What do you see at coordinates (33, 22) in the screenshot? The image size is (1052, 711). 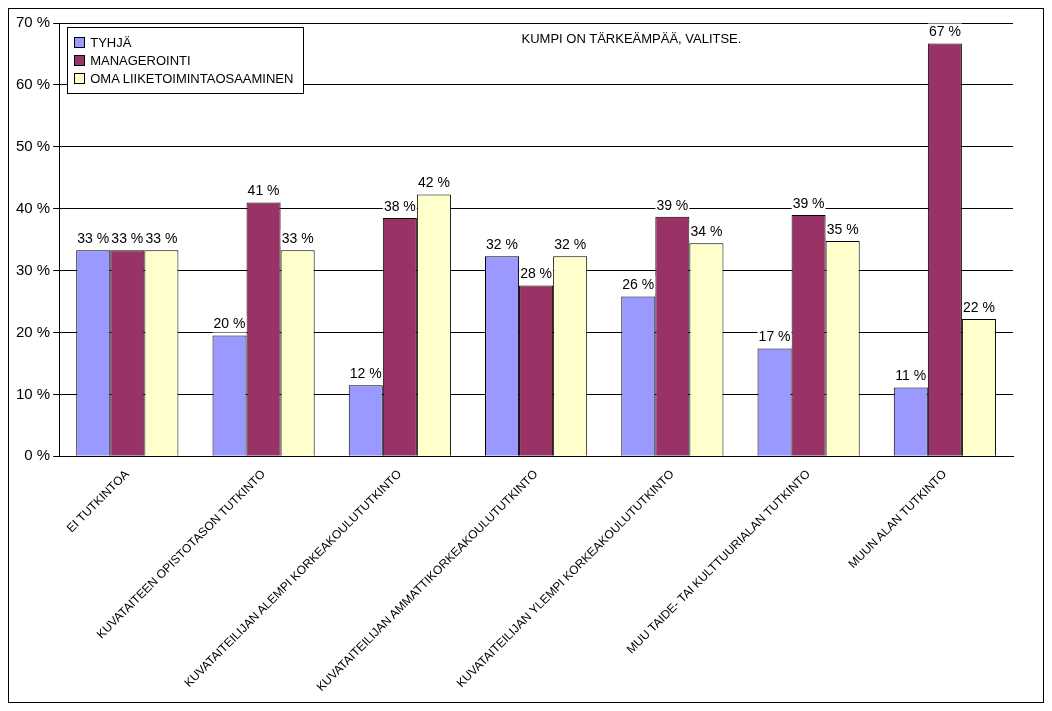 I see `y-tick-label: 70 %` at bounding box center [33, 22].